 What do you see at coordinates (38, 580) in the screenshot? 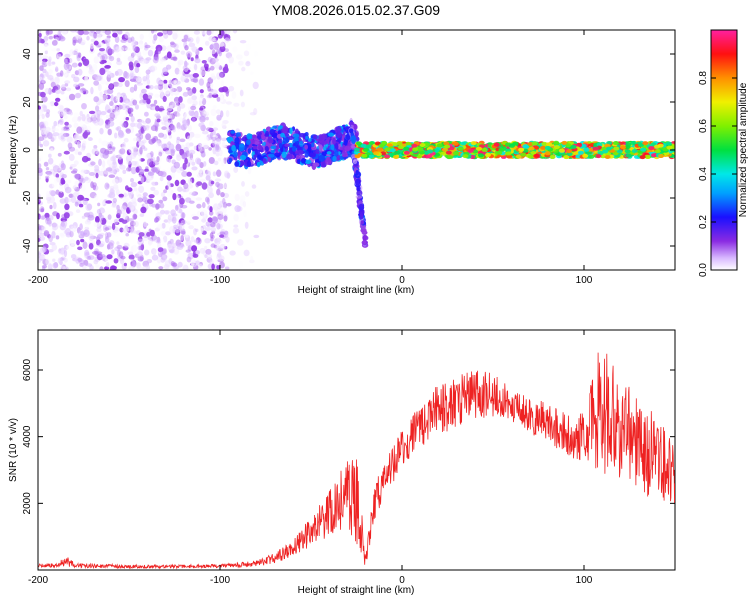
I see `x-tick-label: -200` at bounding box center [38, 580].